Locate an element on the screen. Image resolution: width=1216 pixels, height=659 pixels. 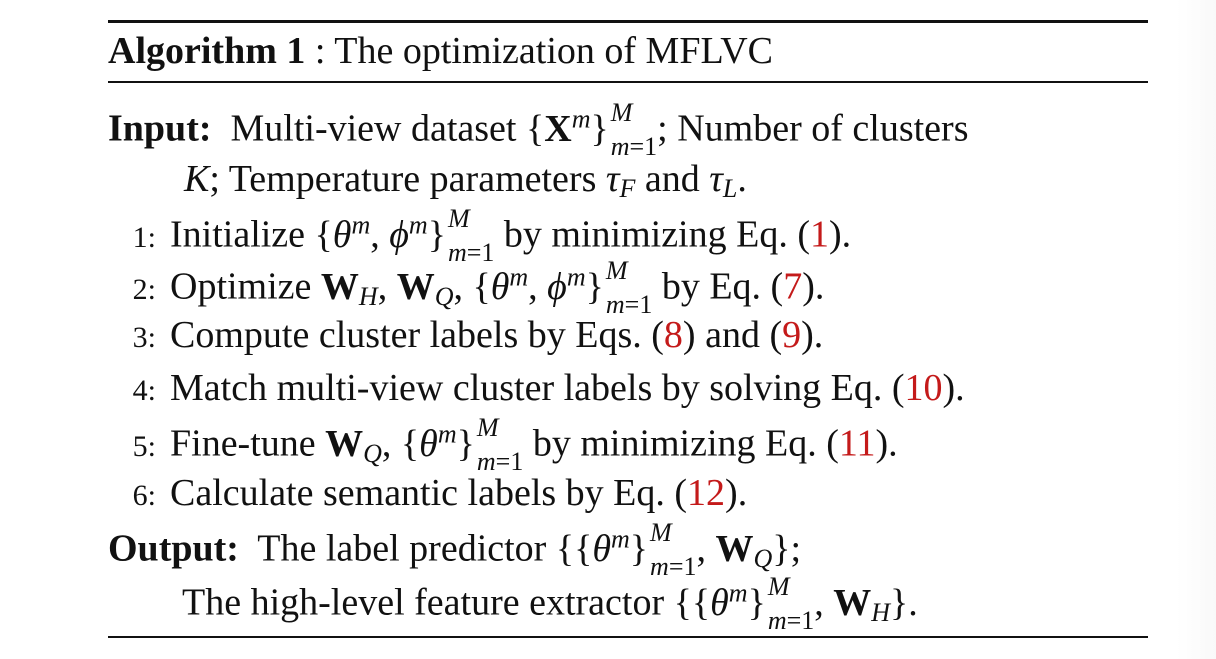
output-text-2: The high-level feature extractor is located at coordinates (423, 602).